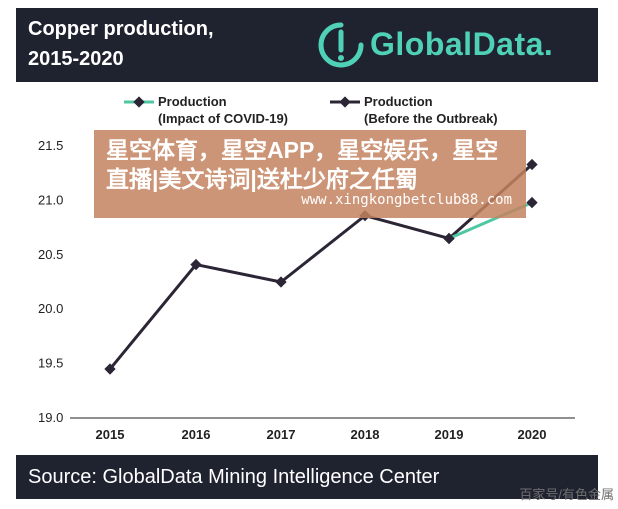 The image size is (618, 509). What do you see at coordinates (365, 434) in the screenshot?
I see `x-tick-label: 2018` at bounding box center [365, 434].